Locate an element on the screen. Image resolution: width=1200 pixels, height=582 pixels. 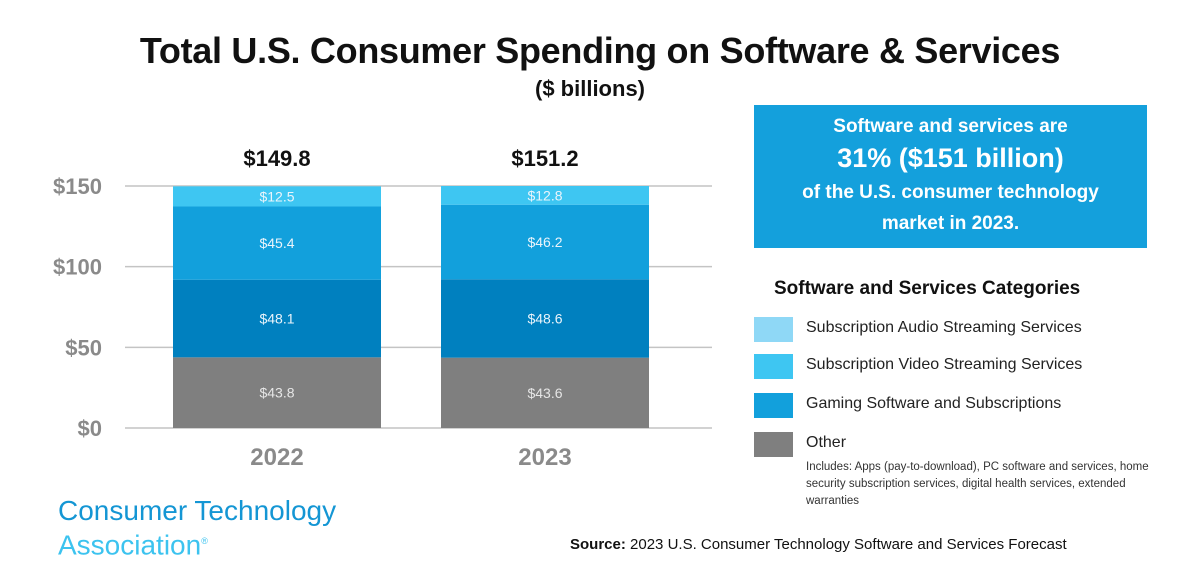
callout-highlight: 31% ($151 billion) is located at coordinates (950, 158).